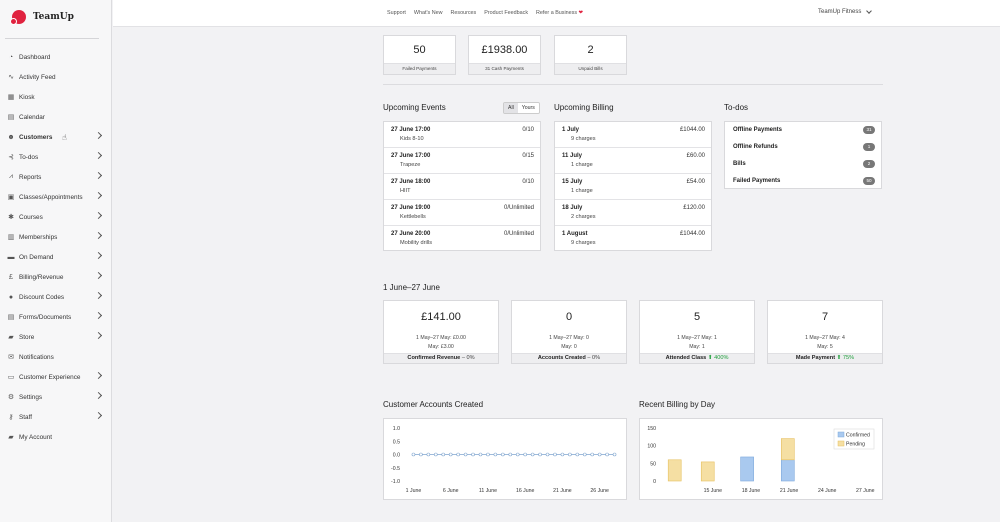 Image resolution: width=1000 pixels, height=522 pixels. I want to click on sidebar-item-to-dos: ⊰ To-dos, so click(56, 157).